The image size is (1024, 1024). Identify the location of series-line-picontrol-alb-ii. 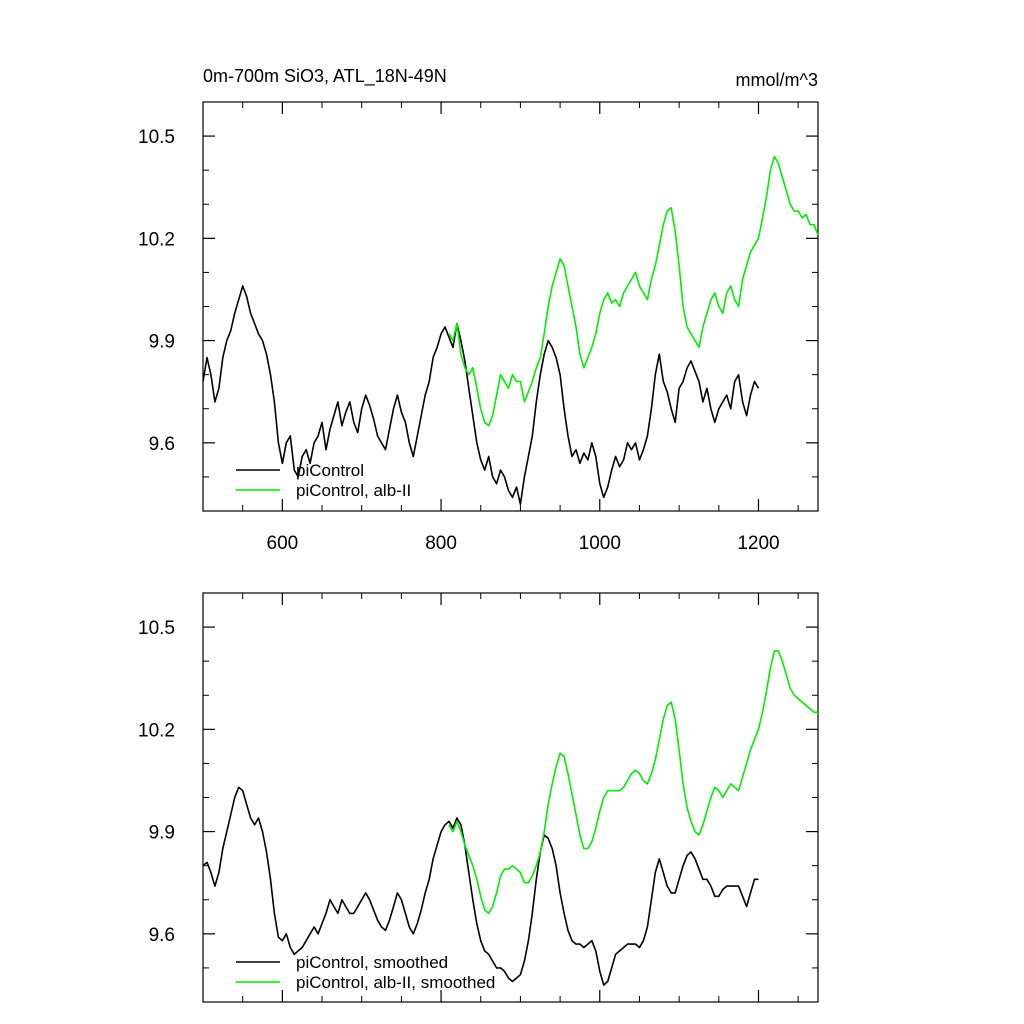
(633, 291).